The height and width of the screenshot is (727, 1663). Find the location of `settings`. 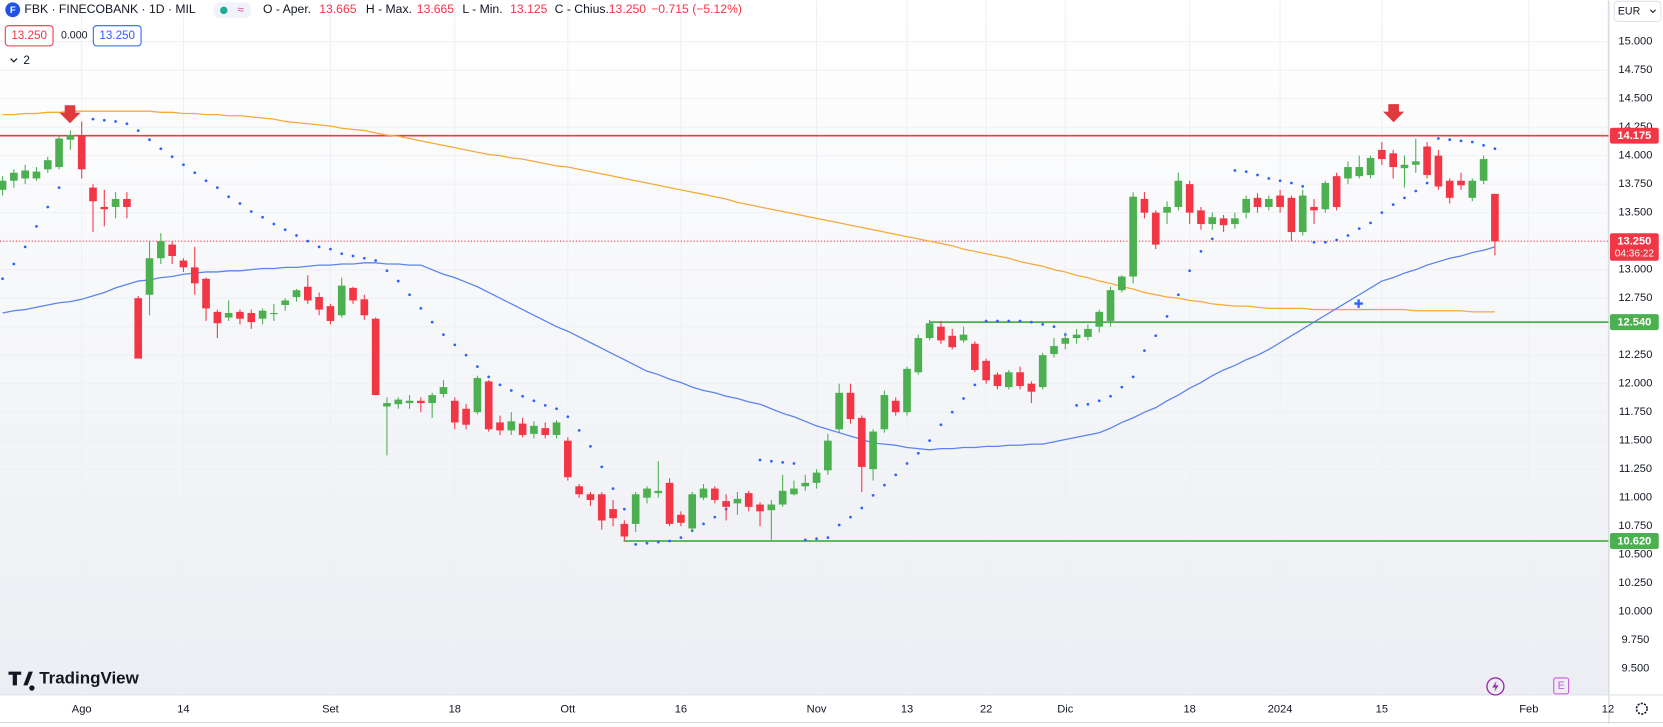

settings is located at coordinates (1641, 708).